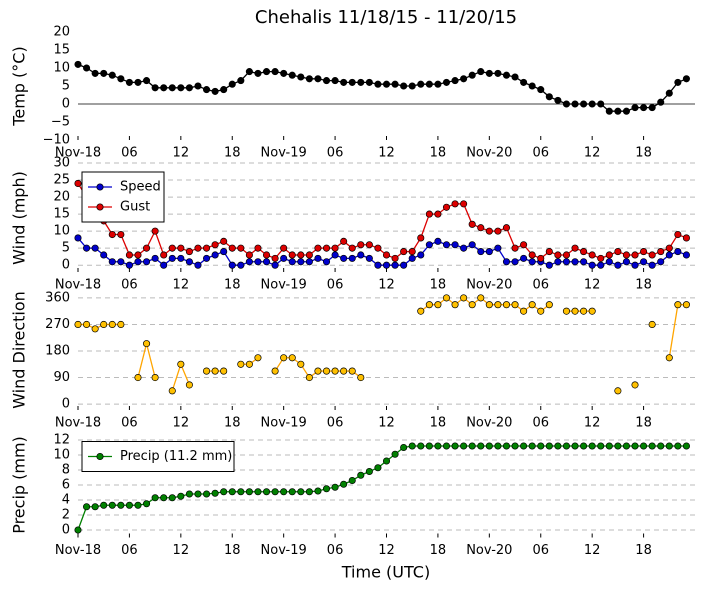  I want to click on y-tick-label: 8, so click(66, 470).